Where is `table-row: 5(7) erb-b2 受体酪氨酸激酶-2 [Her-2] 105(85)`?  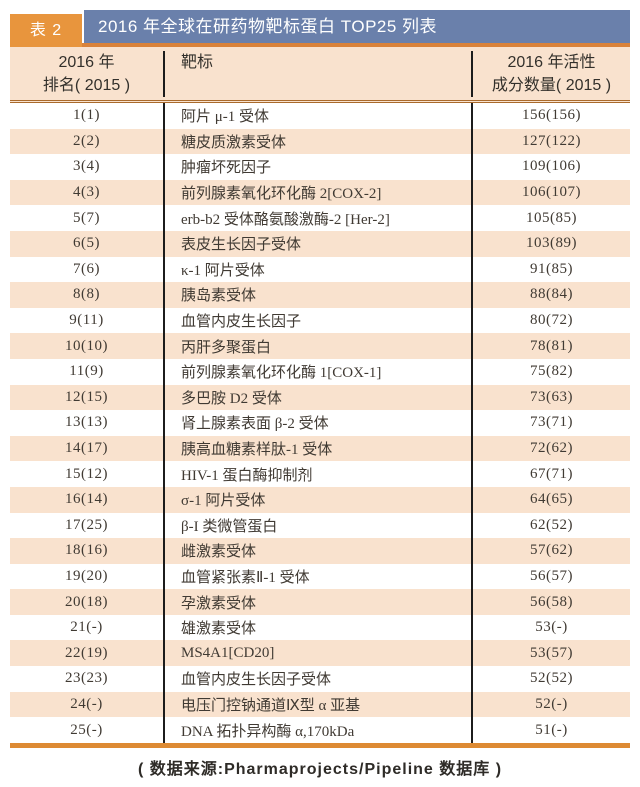
table-row: 5(7) erb-b2 受体酪氨酸激酶-2 [Her-2] 105(85) is located at coordinates (320, 218).